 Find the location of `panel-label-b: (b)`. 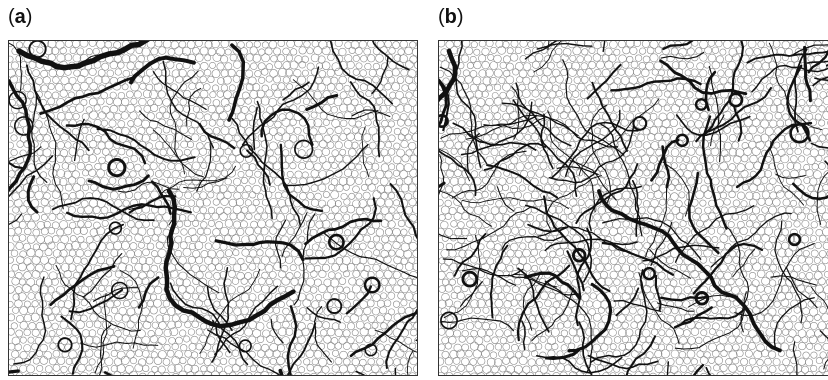

panel-label-b: (b) is located at coordinates (451, 17).